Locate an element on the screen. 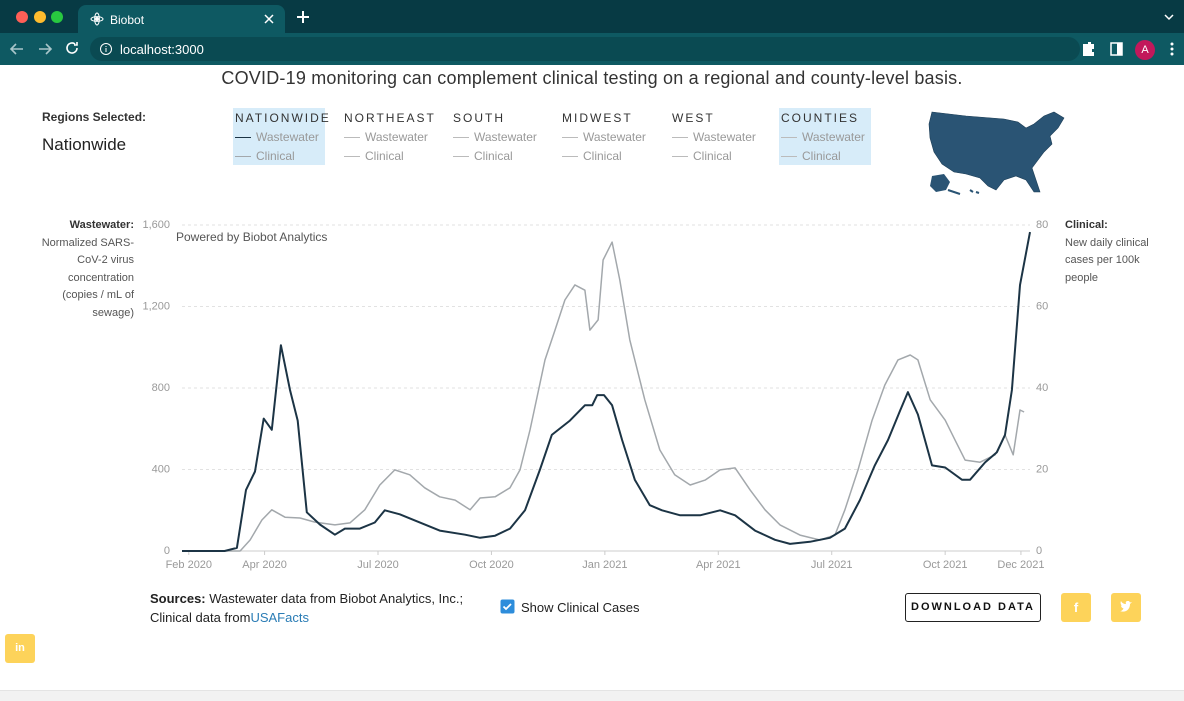  y-tick-label: 1,600 is located at coordinates (156, 225).